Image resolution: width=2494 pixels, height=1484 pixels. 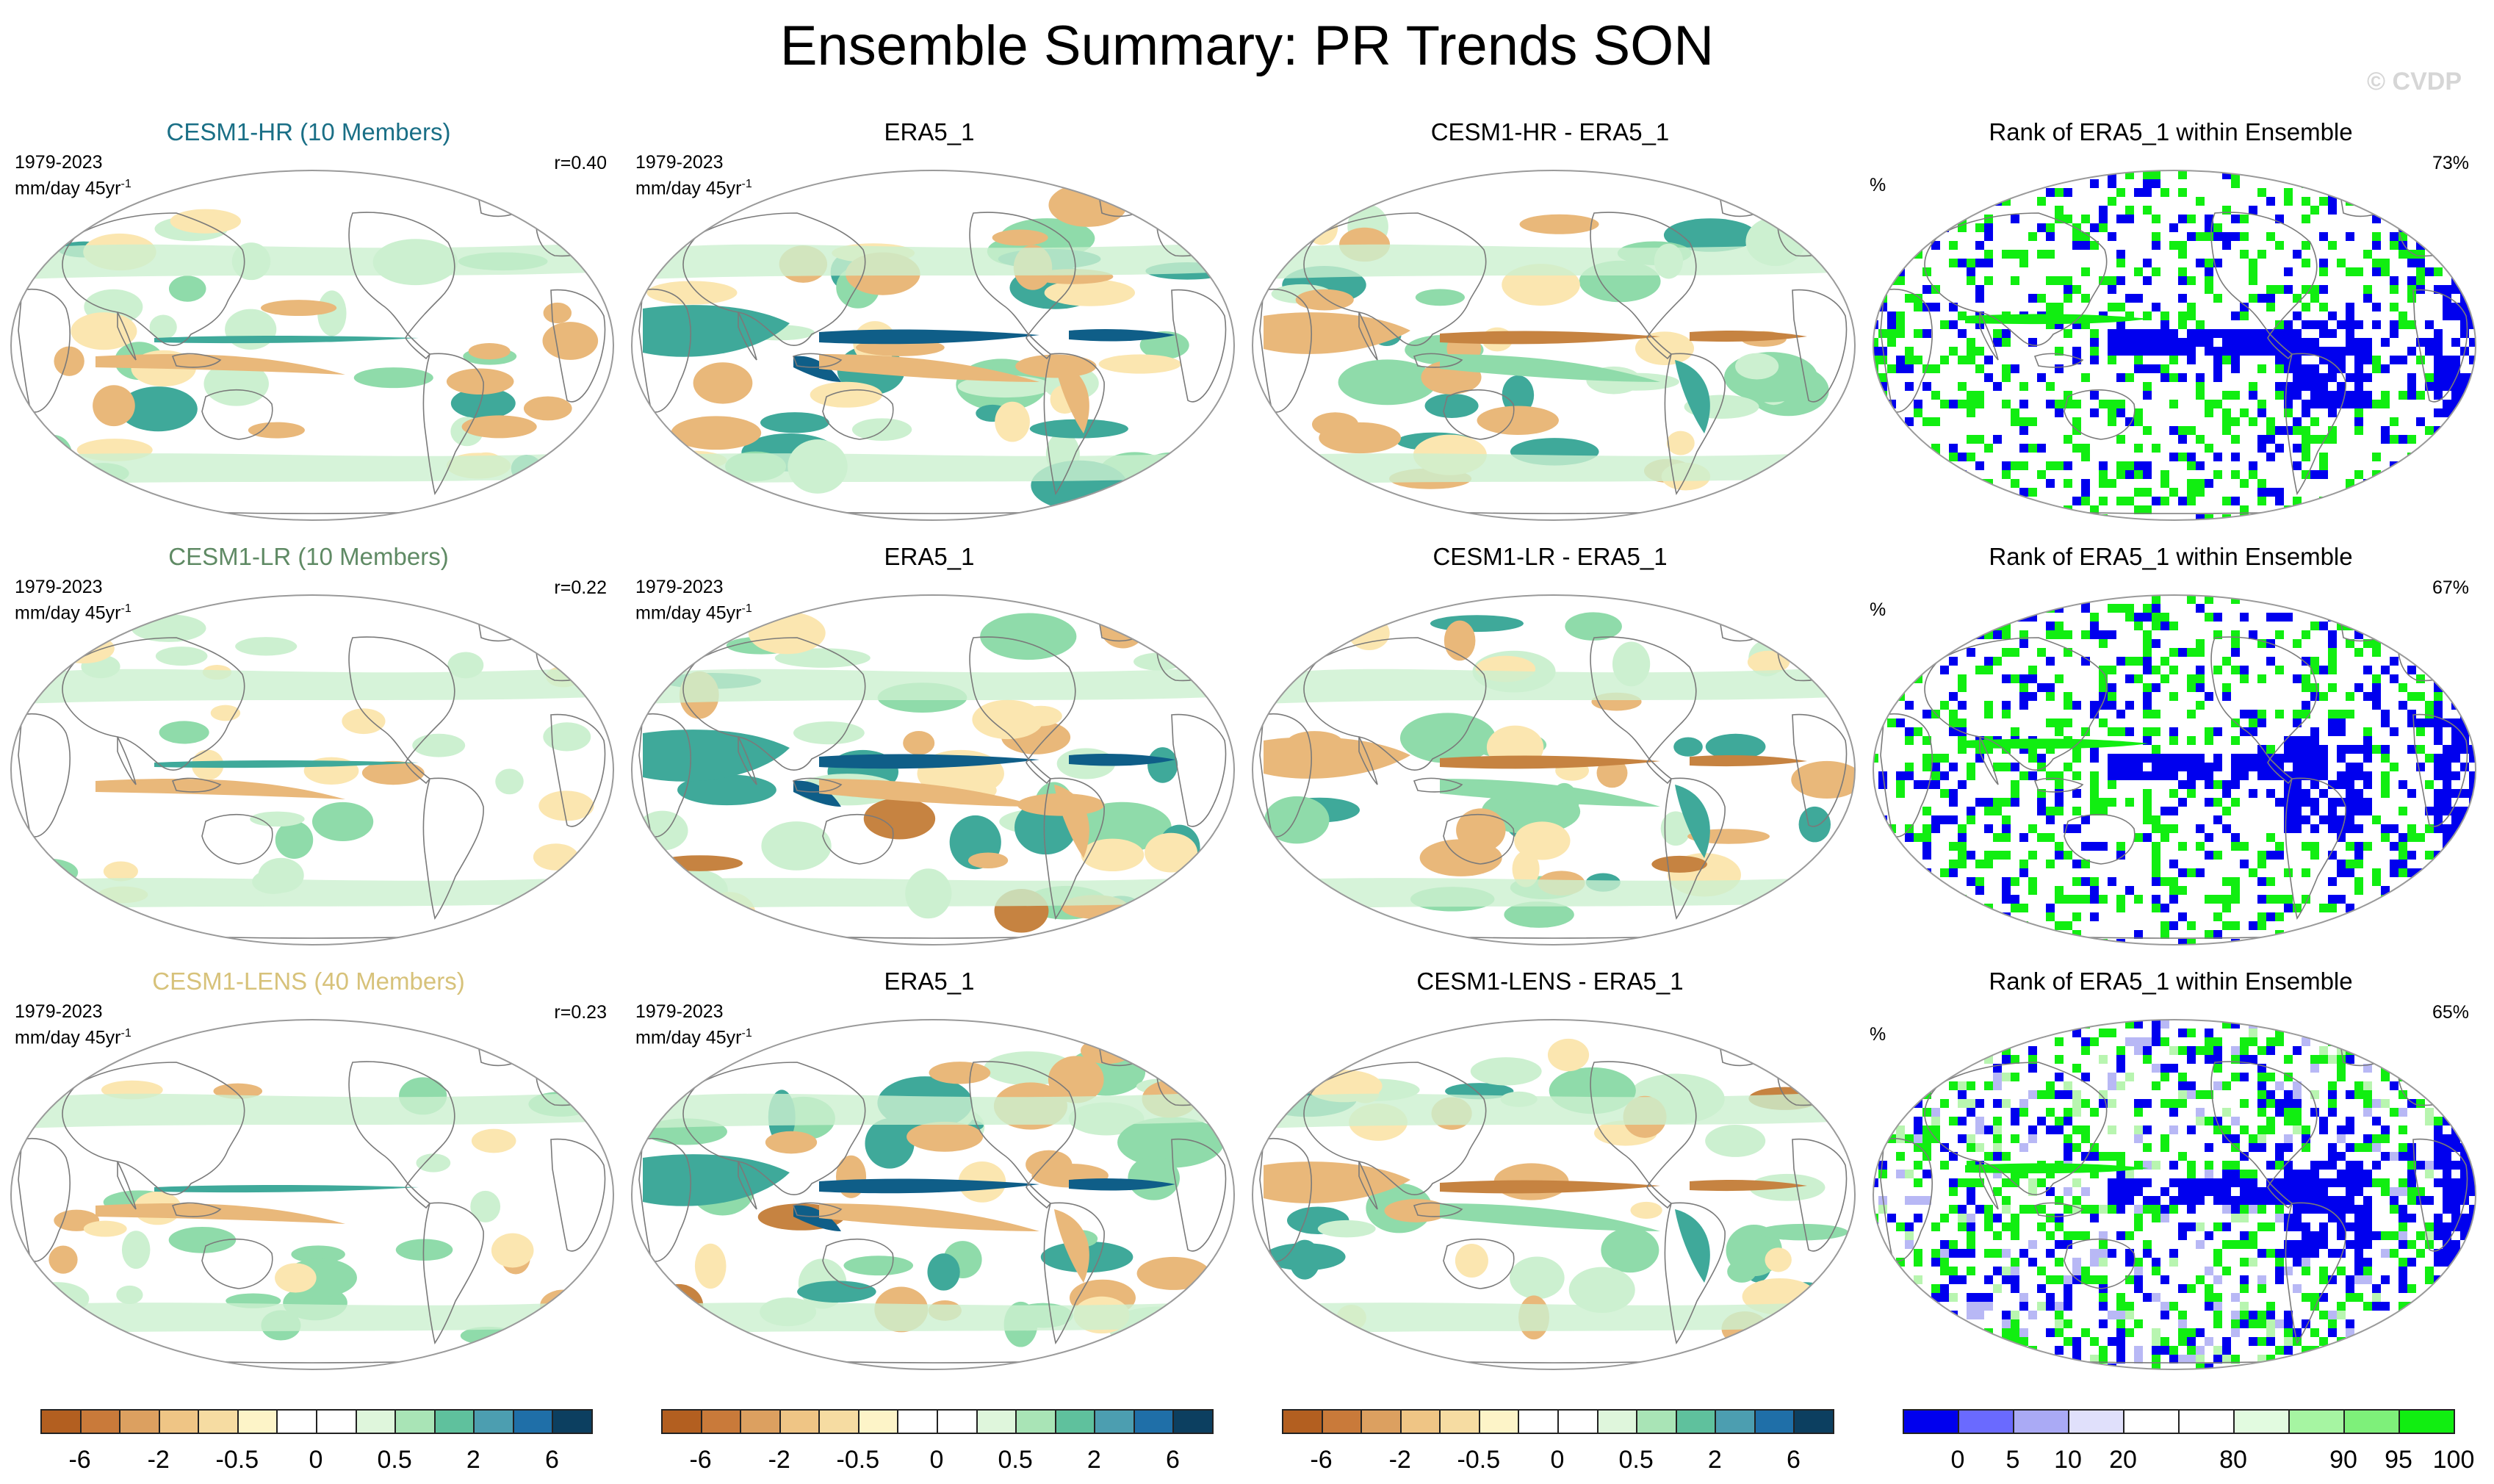 I want to click on period-label: 1979-2023, so click(x=59, y=162).